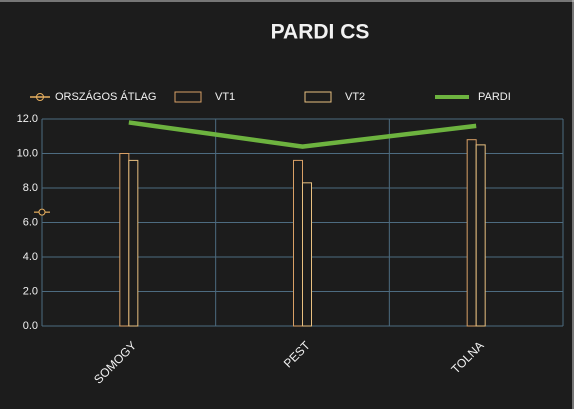 The image size is (574, 409). Describe the element at coordinates (105, 96) in the screenshot. I see `legend-label: ORSZÁGOS ÁTLAG` at that location.